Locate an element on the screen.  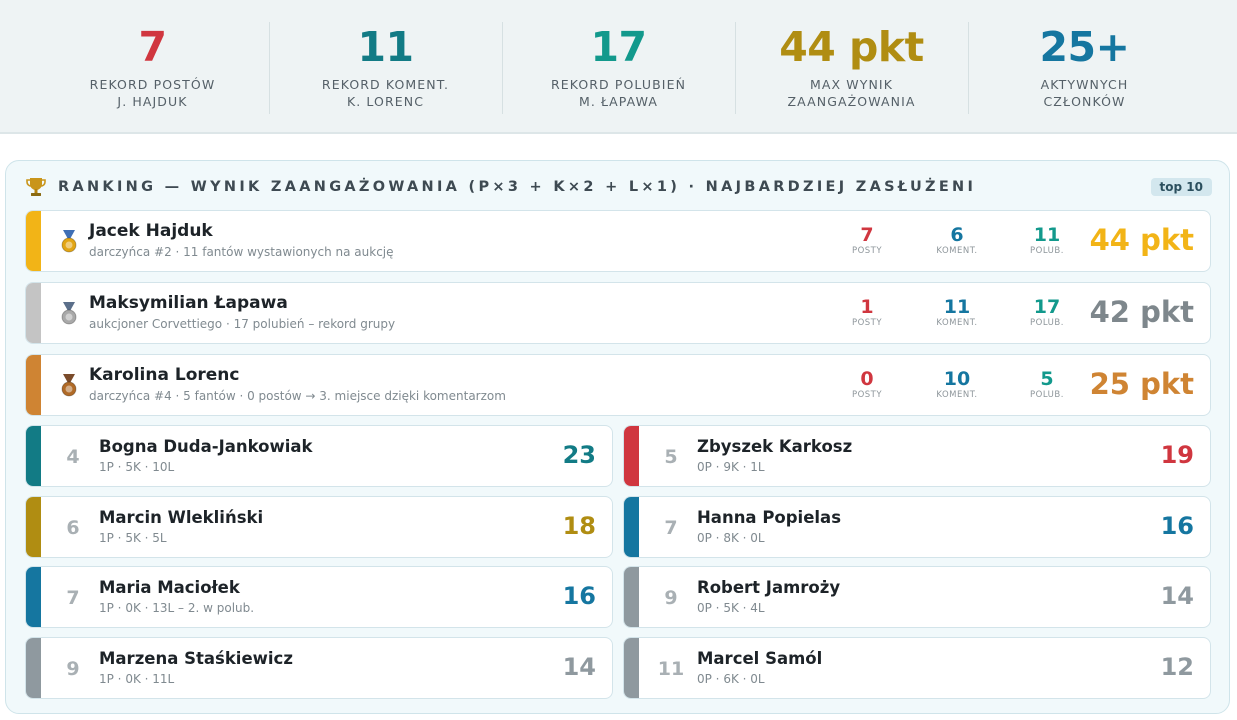
ranking-card: 9 Robert Jamroży 0P · 5K · 4L 14 is located at coordinates (917, 597).